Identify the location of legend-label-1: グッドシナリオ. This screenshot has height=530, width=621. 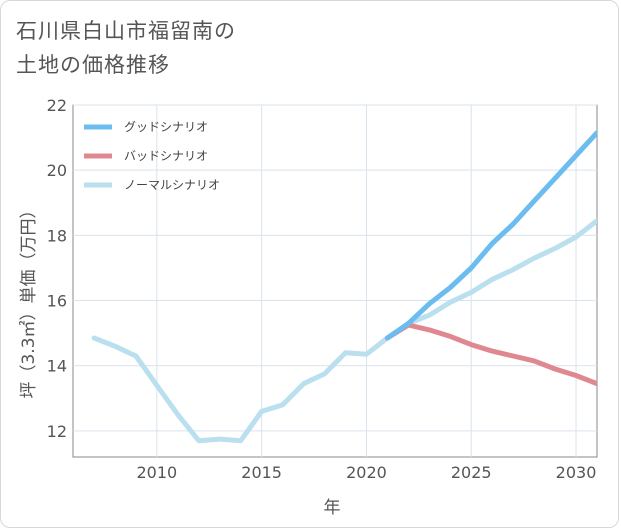
(166, 127).